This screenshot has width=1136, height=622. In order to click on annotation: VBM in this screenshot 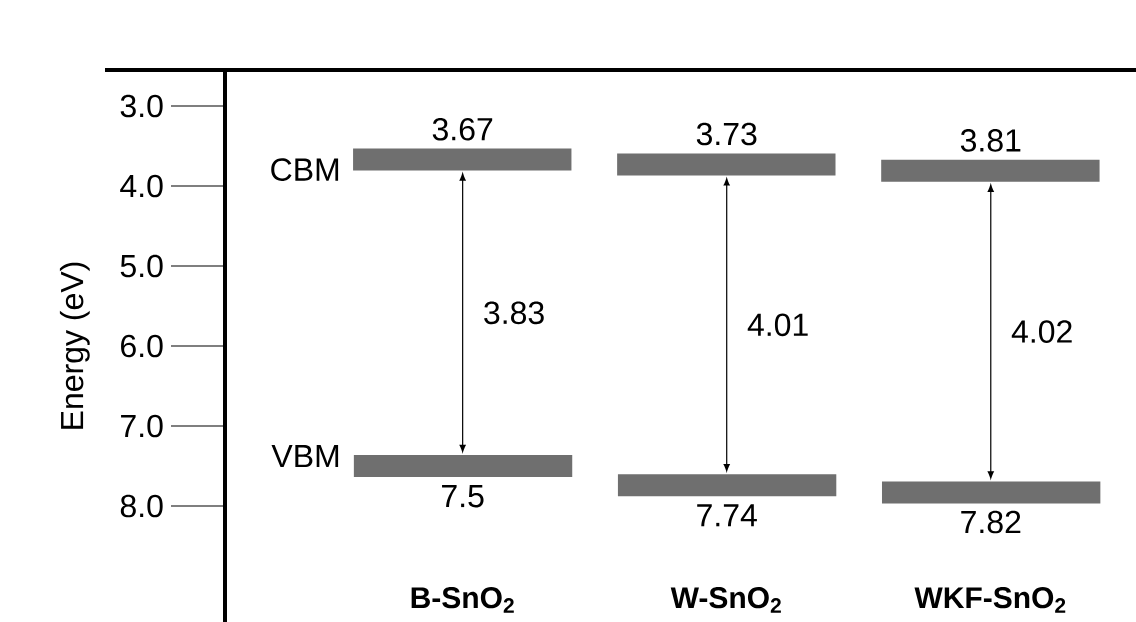, I will do `click(305, 456)`.